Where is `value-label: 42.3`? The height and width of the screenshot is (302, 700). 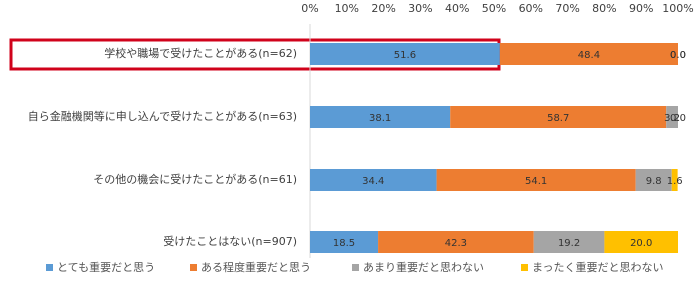
value-label: 42.3 is located at coordinates (456, 243).